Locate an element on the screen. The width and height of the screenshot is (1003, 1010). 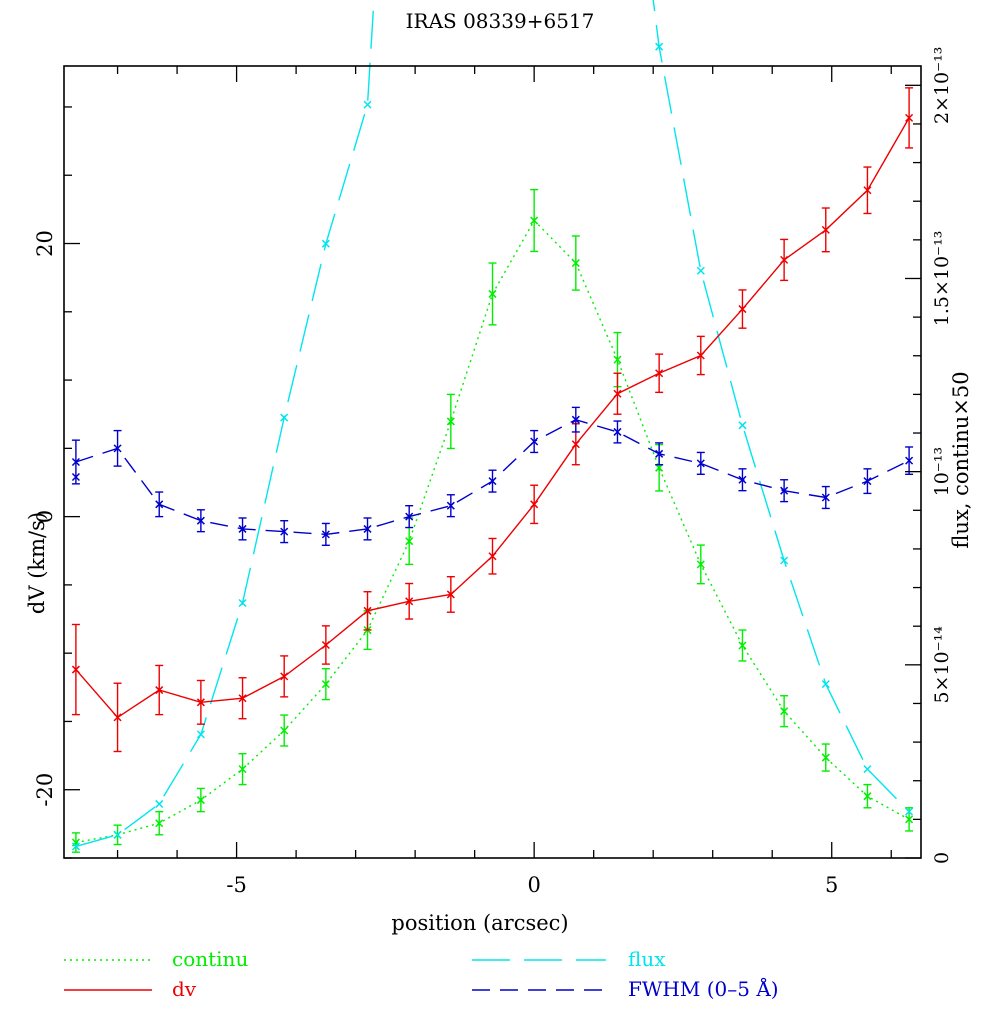
legend-item-continu: continu is located at coordinates (156, 959).